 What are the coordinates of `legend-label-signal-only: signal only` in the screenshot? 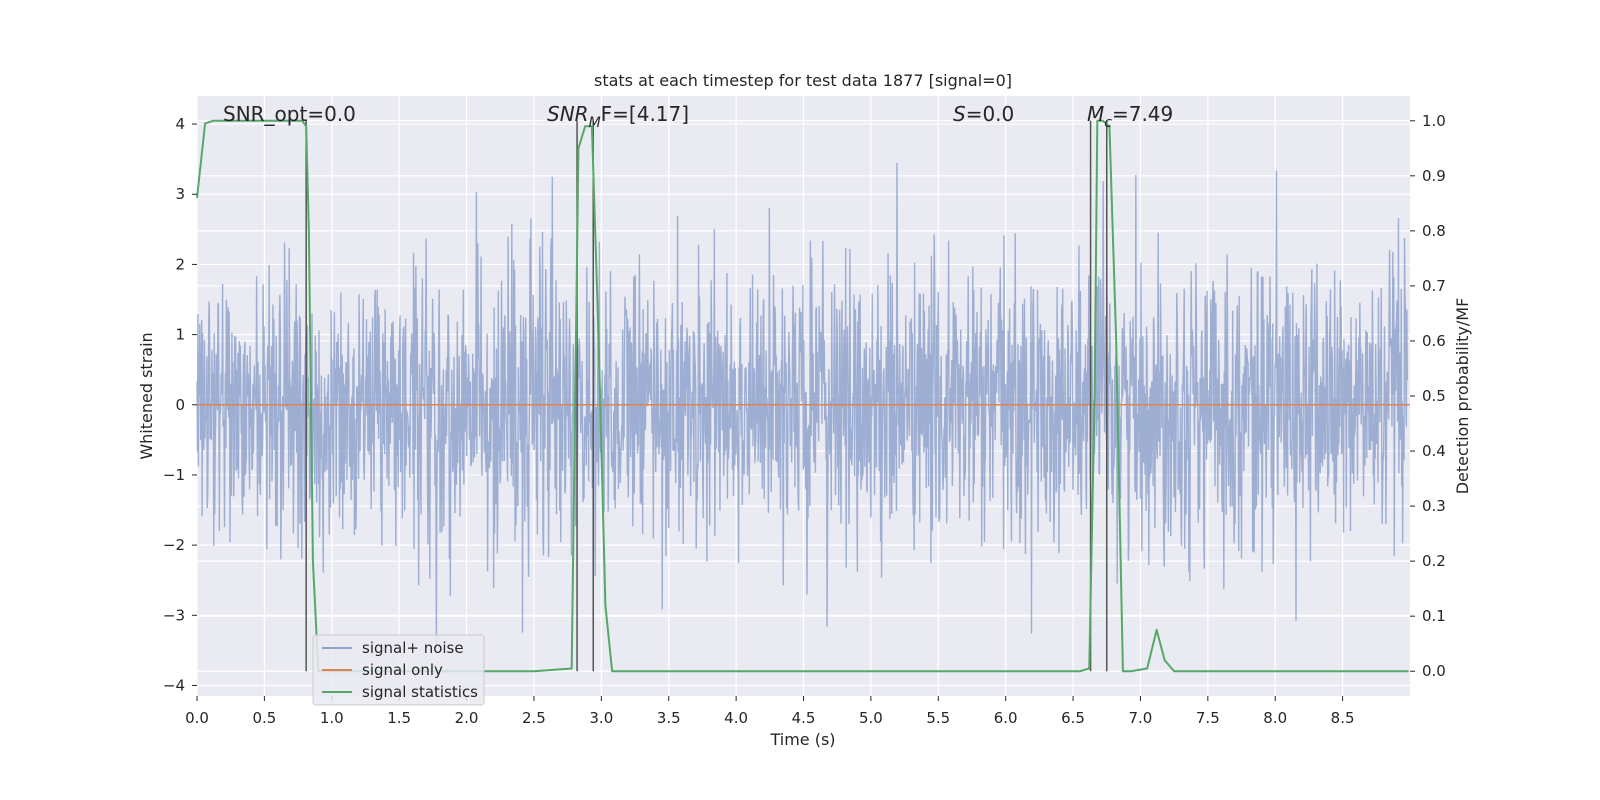 It's located at (402, 670).